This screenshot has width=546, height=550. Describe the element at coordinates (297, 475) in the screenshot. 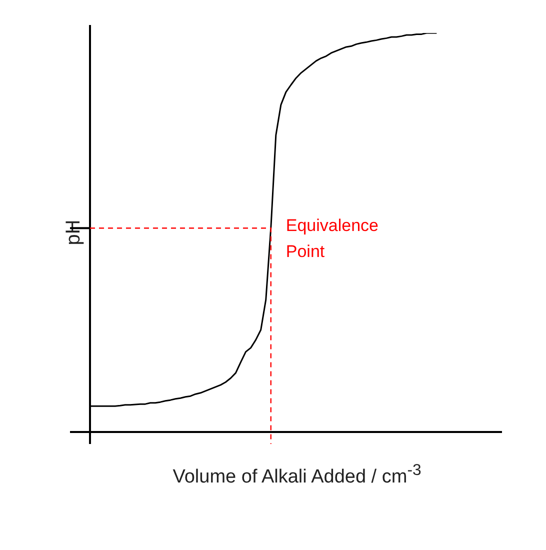

I see `x-axis-title: Volume of Alkali Added / cm$^{-3}$` at that location.